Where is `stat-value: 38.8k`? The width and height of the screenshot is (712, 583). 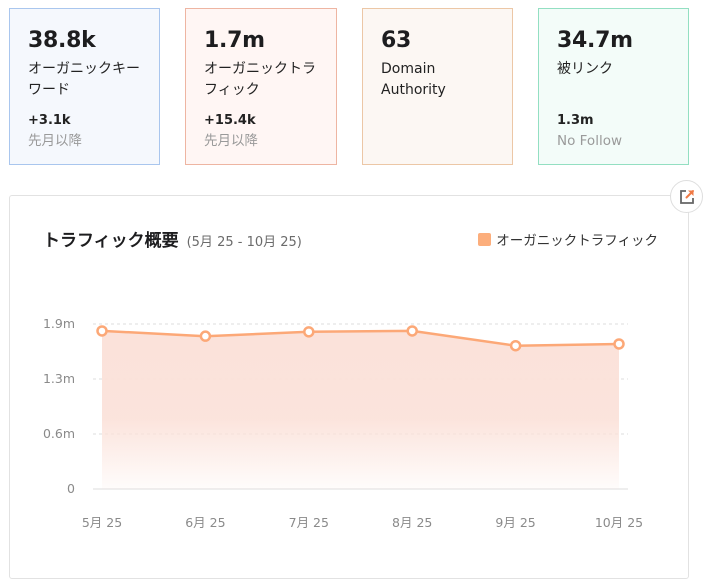 stat-value: 38.8k is located at coordinates (62, 40).